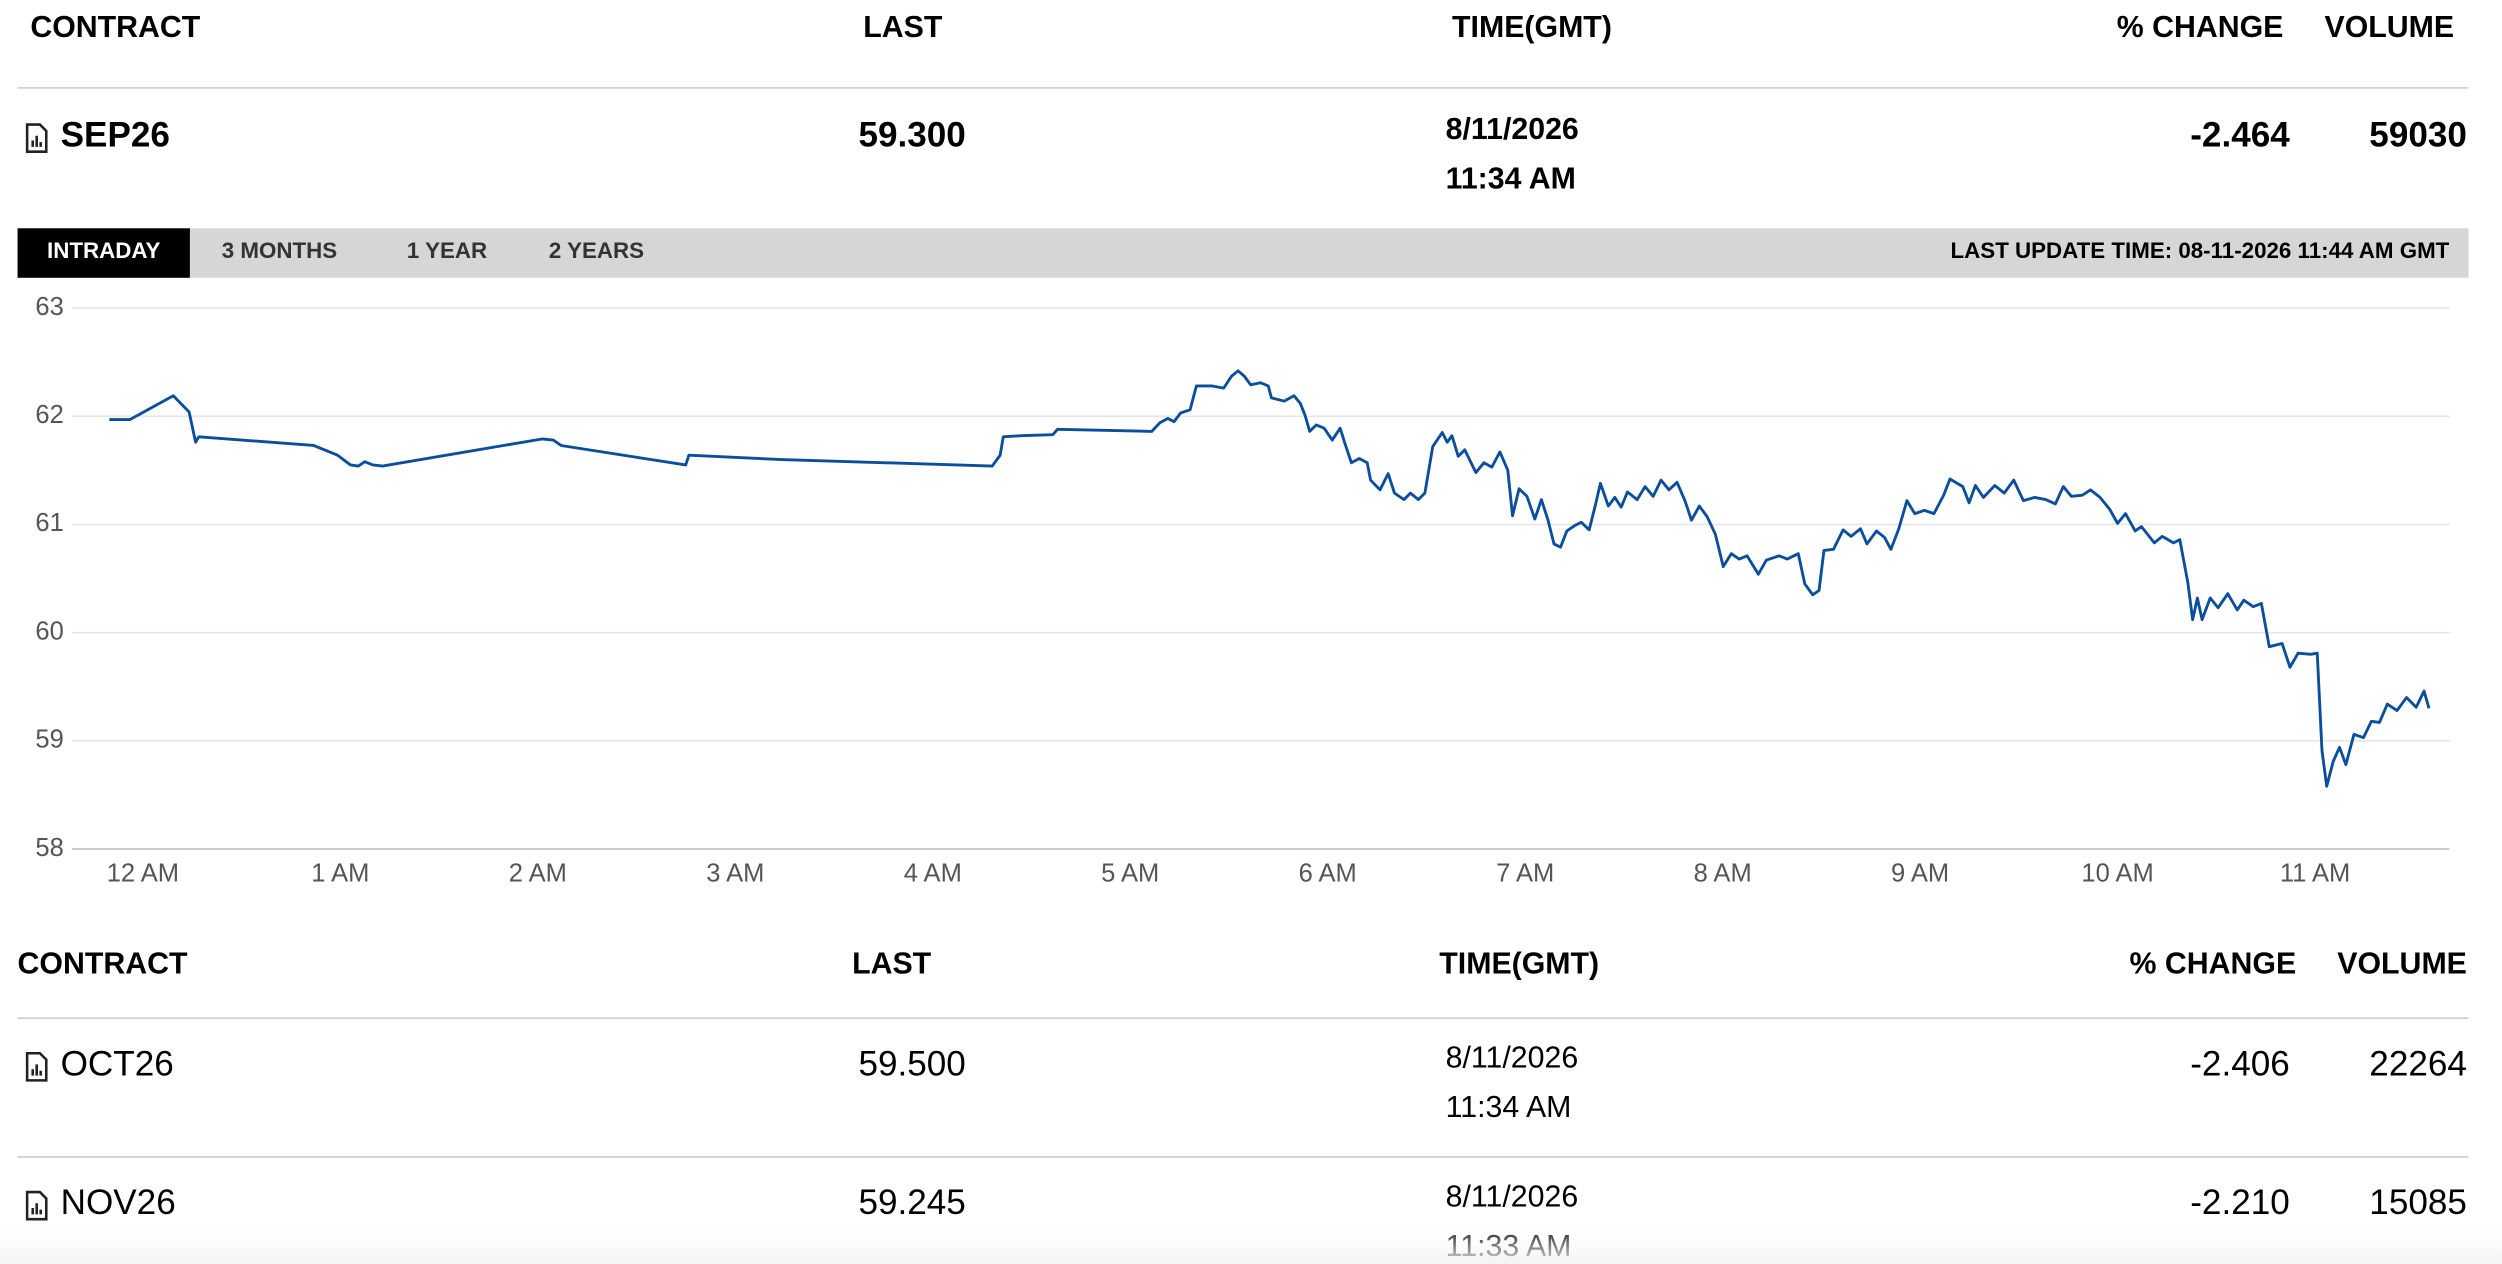  What do you see at coordinates (2240, 1063) in the screenshot?
I see `percent-change: -2.406` at bounding box center [2240, 1063].